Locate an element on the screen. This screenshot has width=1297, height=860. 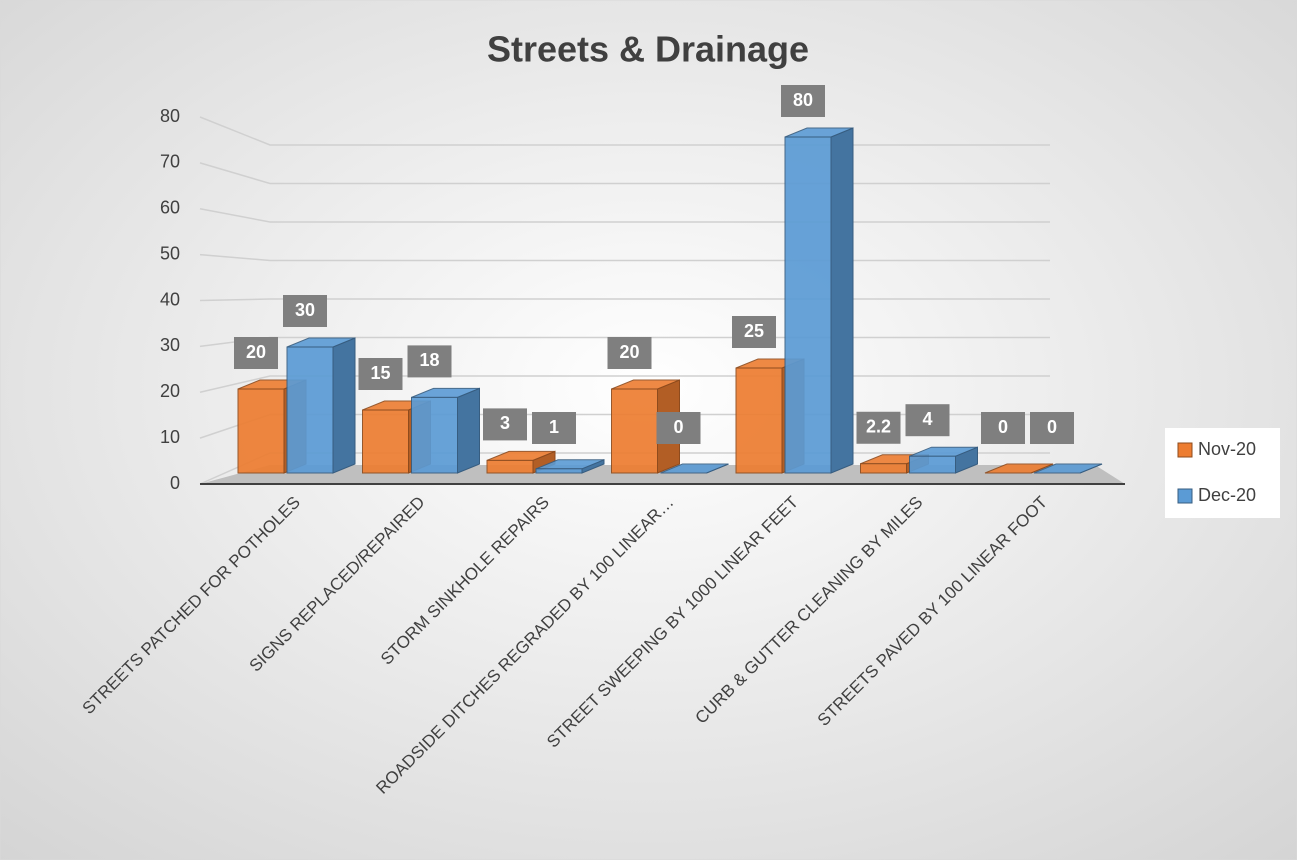
data-label: 80 is located at coordinates (803, 100).